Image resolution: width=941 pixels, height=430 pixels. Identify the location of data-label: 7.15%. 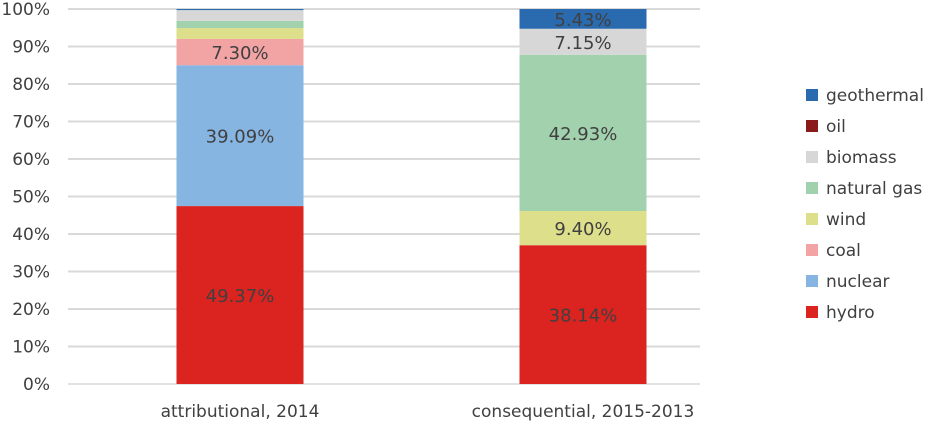
(582, 43).